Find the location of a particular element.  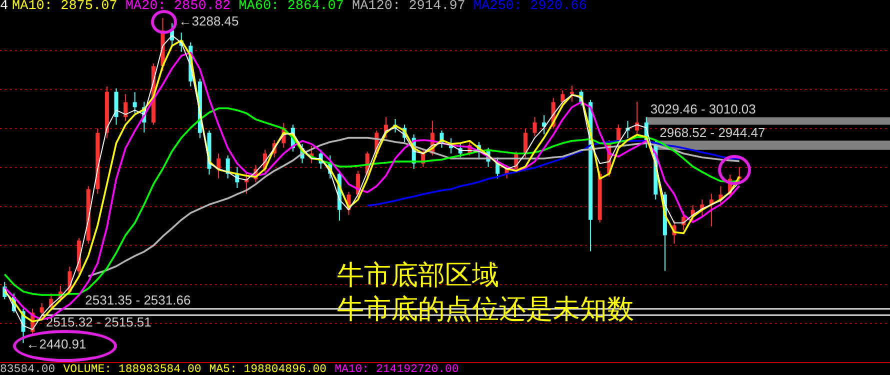

text: MA10: 214192720.00 is located at coordinates (396, 369).